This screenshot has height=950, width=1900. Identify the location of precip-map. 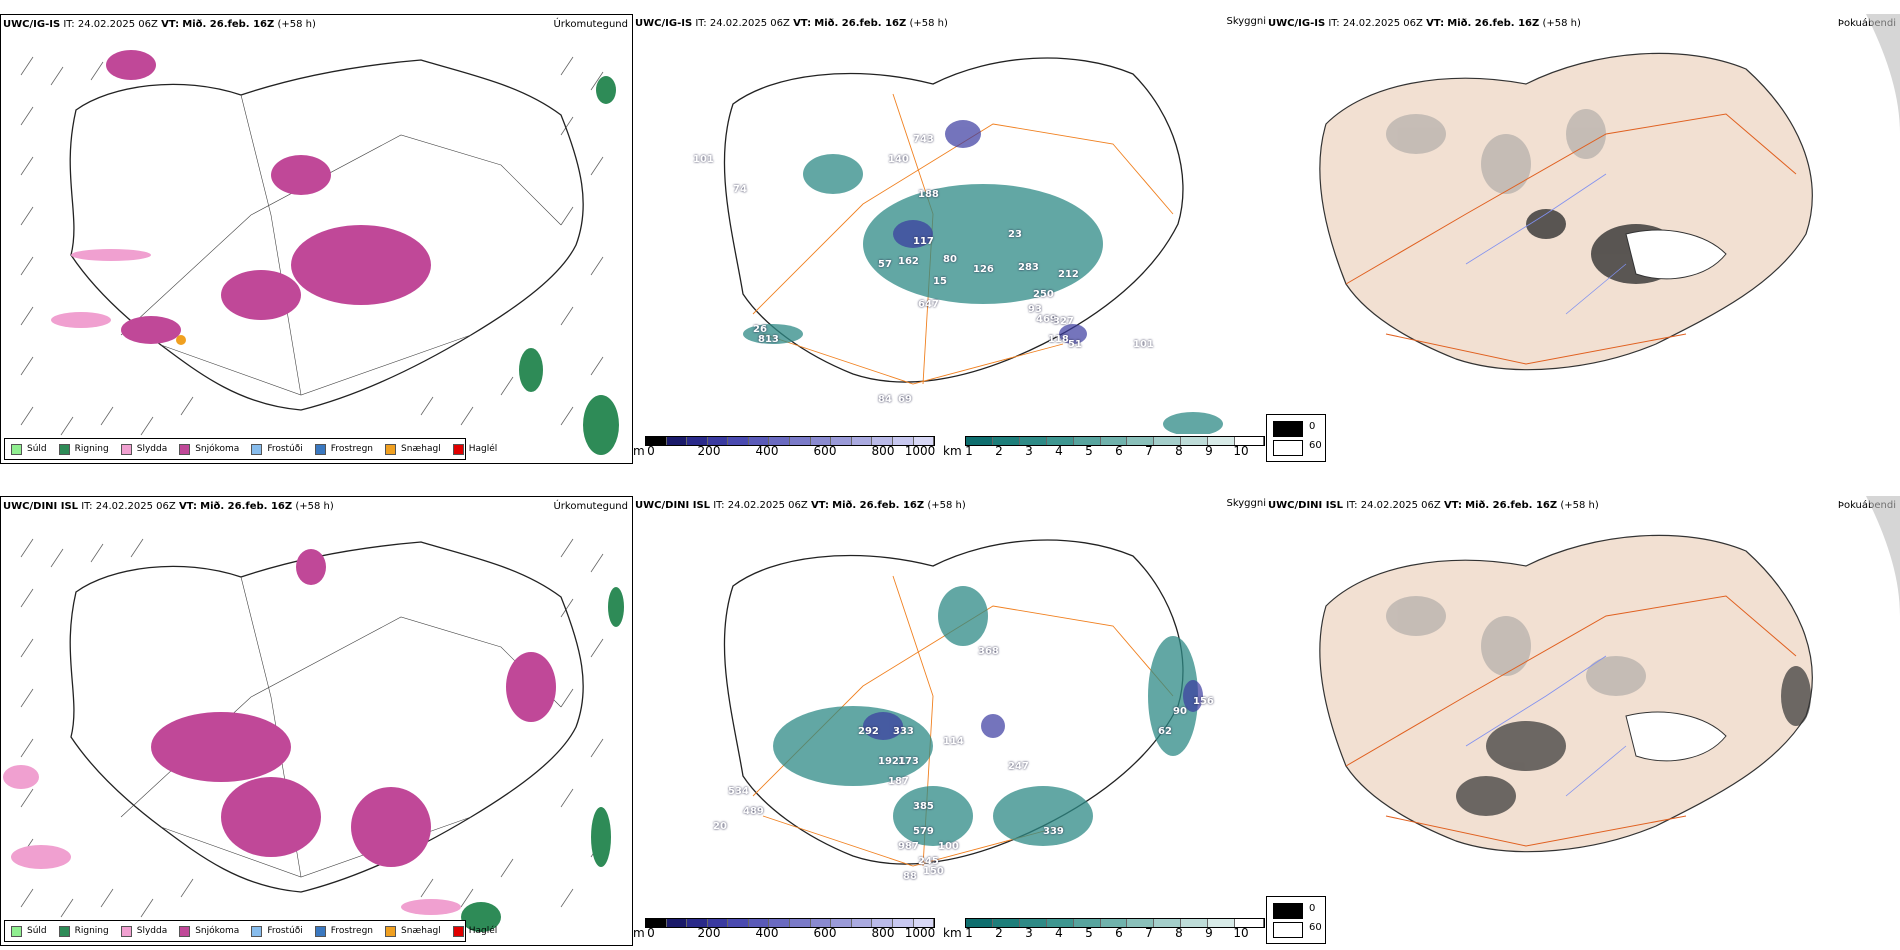
(319, 252).